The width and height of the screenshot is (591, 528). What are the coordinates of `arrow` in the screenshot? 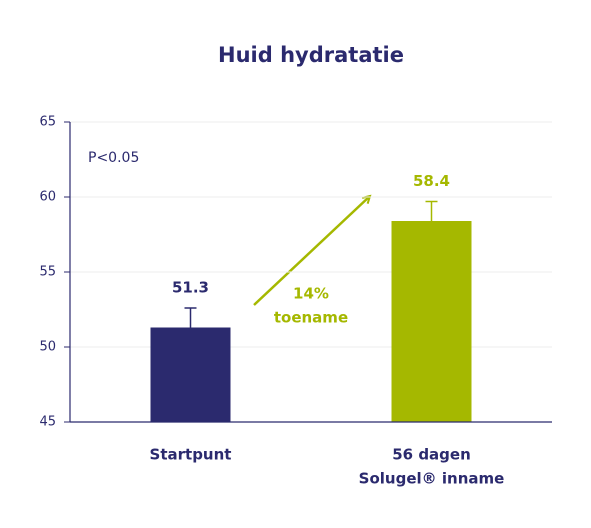 It's located at (311, 251).